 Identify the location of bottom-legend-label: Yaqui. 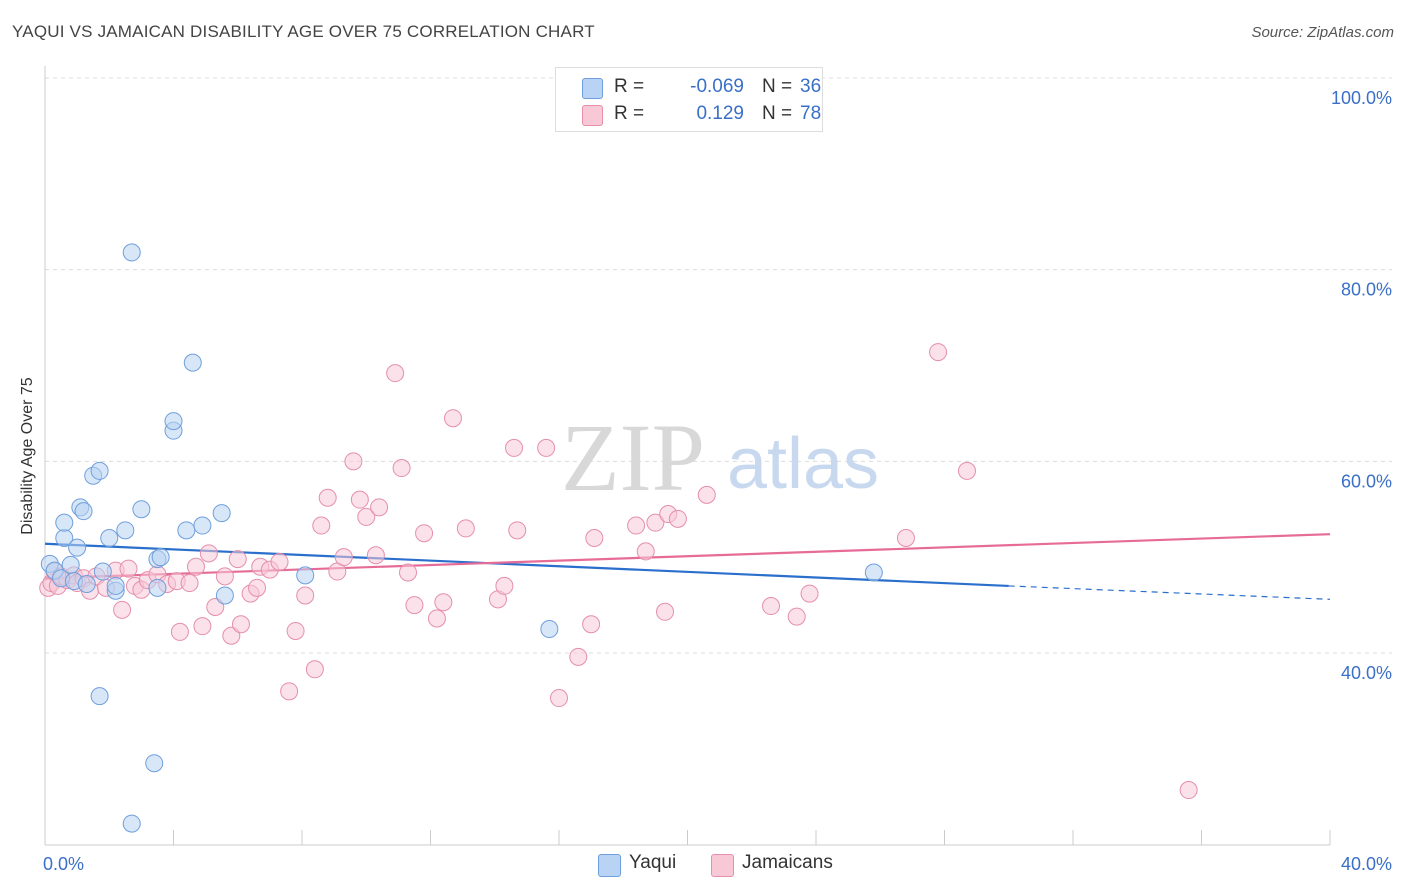
(653, 862).